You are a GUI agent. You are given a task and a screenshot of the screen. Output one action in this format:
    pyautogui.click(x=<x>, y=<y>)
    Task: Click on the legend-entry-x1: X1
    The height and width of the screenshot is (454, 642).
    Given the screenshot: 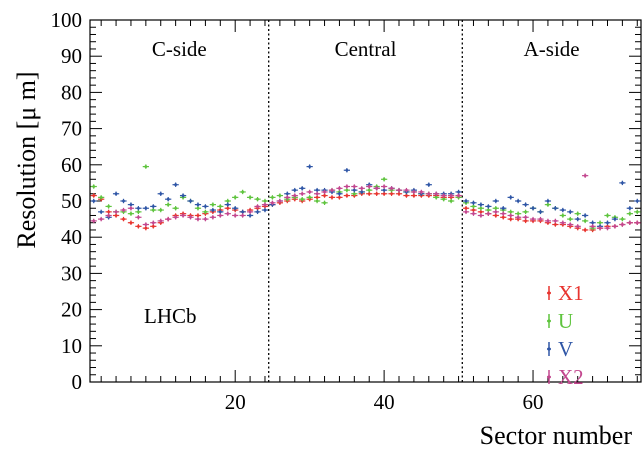 What is the action you would take?
    pyautogui.click(x=565, y=293)
    